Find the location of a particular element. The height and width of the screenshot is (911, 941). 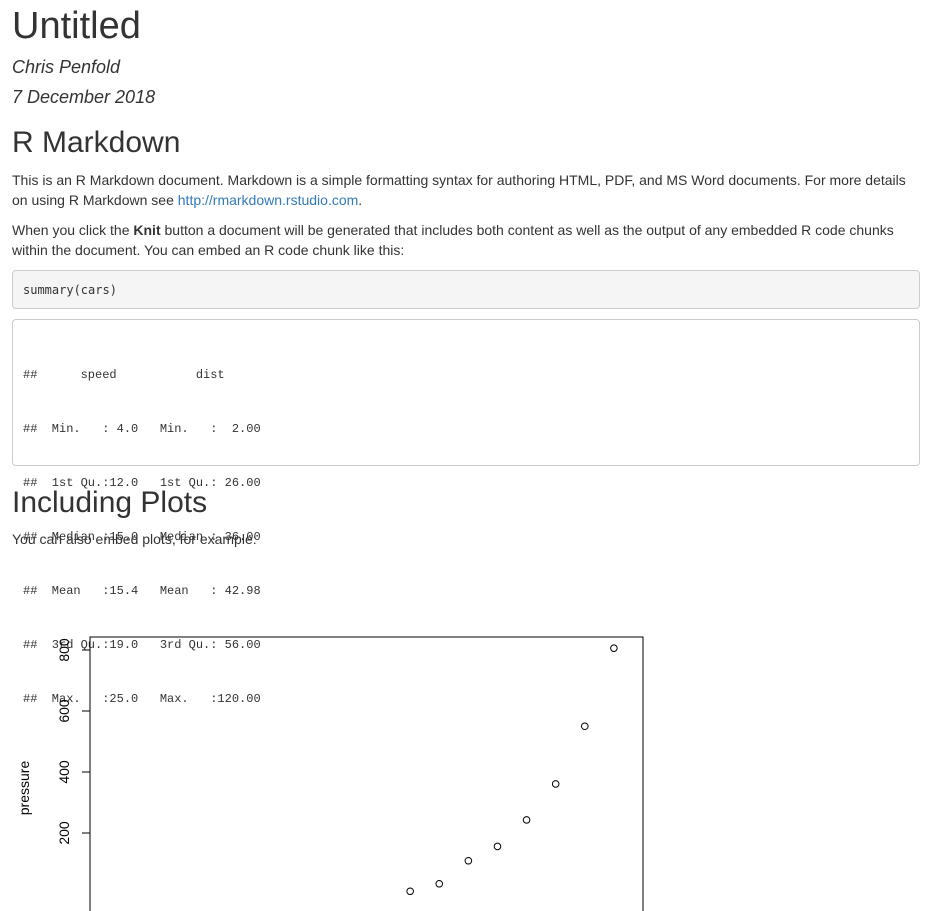

document-date: 7 December 2018 is located at coordinates (84, 97).